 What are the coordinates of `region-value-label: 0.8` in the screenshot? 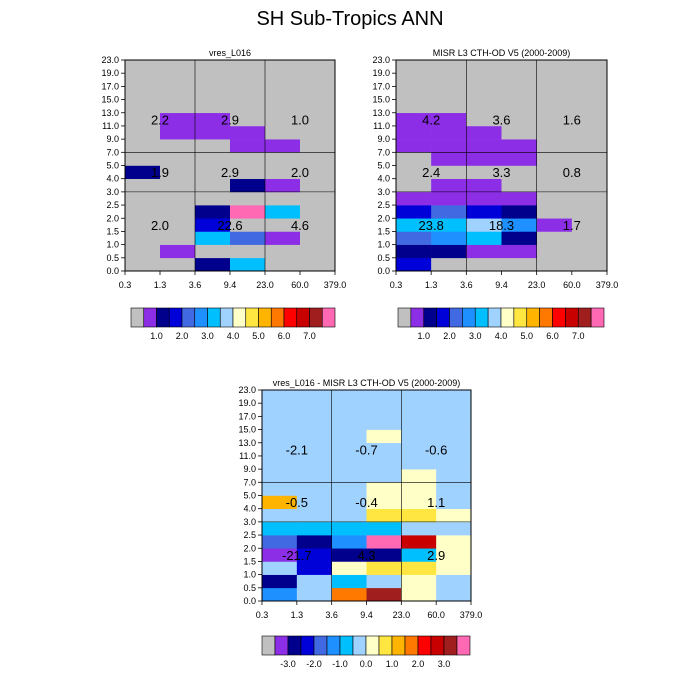 It's located at (572, 172).